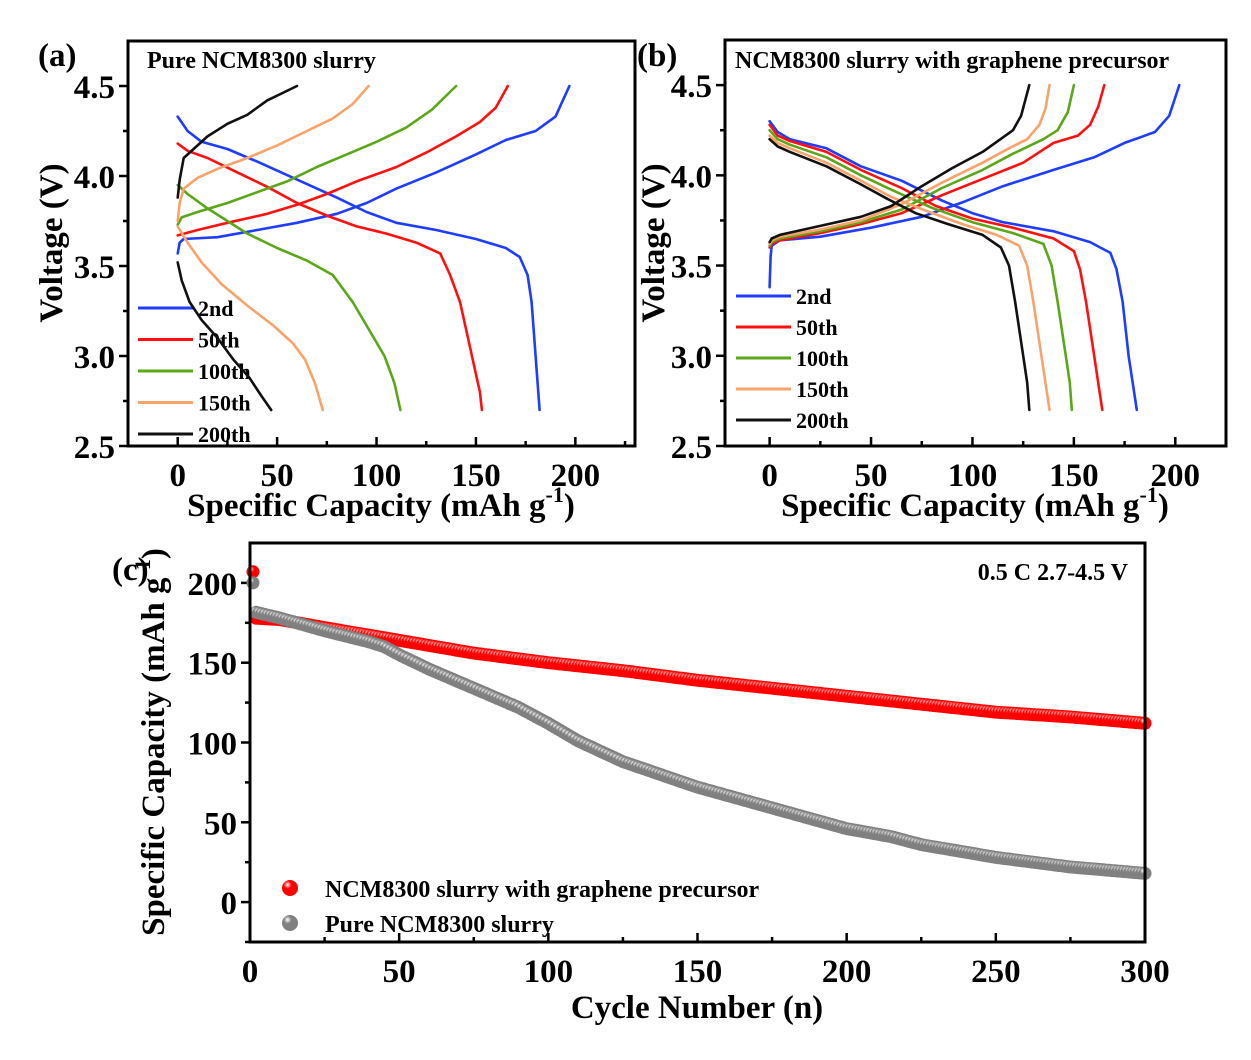 The width and height of the screenshot is (1251, 1060). What do you see at coordinates (654, 242) in the screenshot?
I see `panel-b-y-axis-label: Voltage (V)` at bounding box center [654, 242].